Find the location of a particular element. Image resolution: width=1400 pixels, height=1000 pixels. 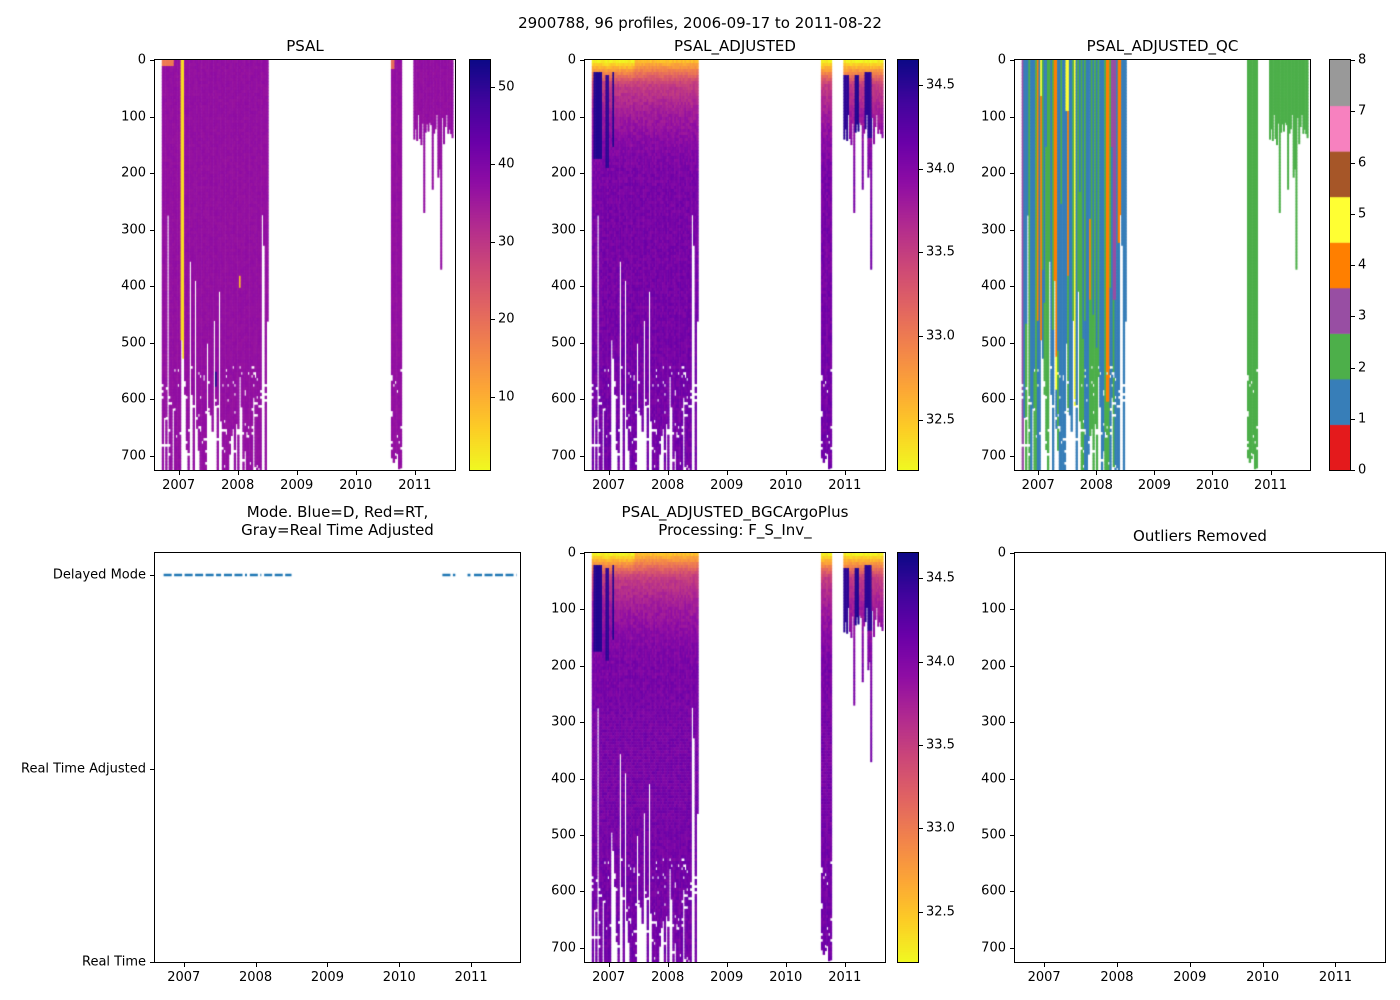

y-tick-label: Real Time Adjusted is located at coordinates (83, 769).